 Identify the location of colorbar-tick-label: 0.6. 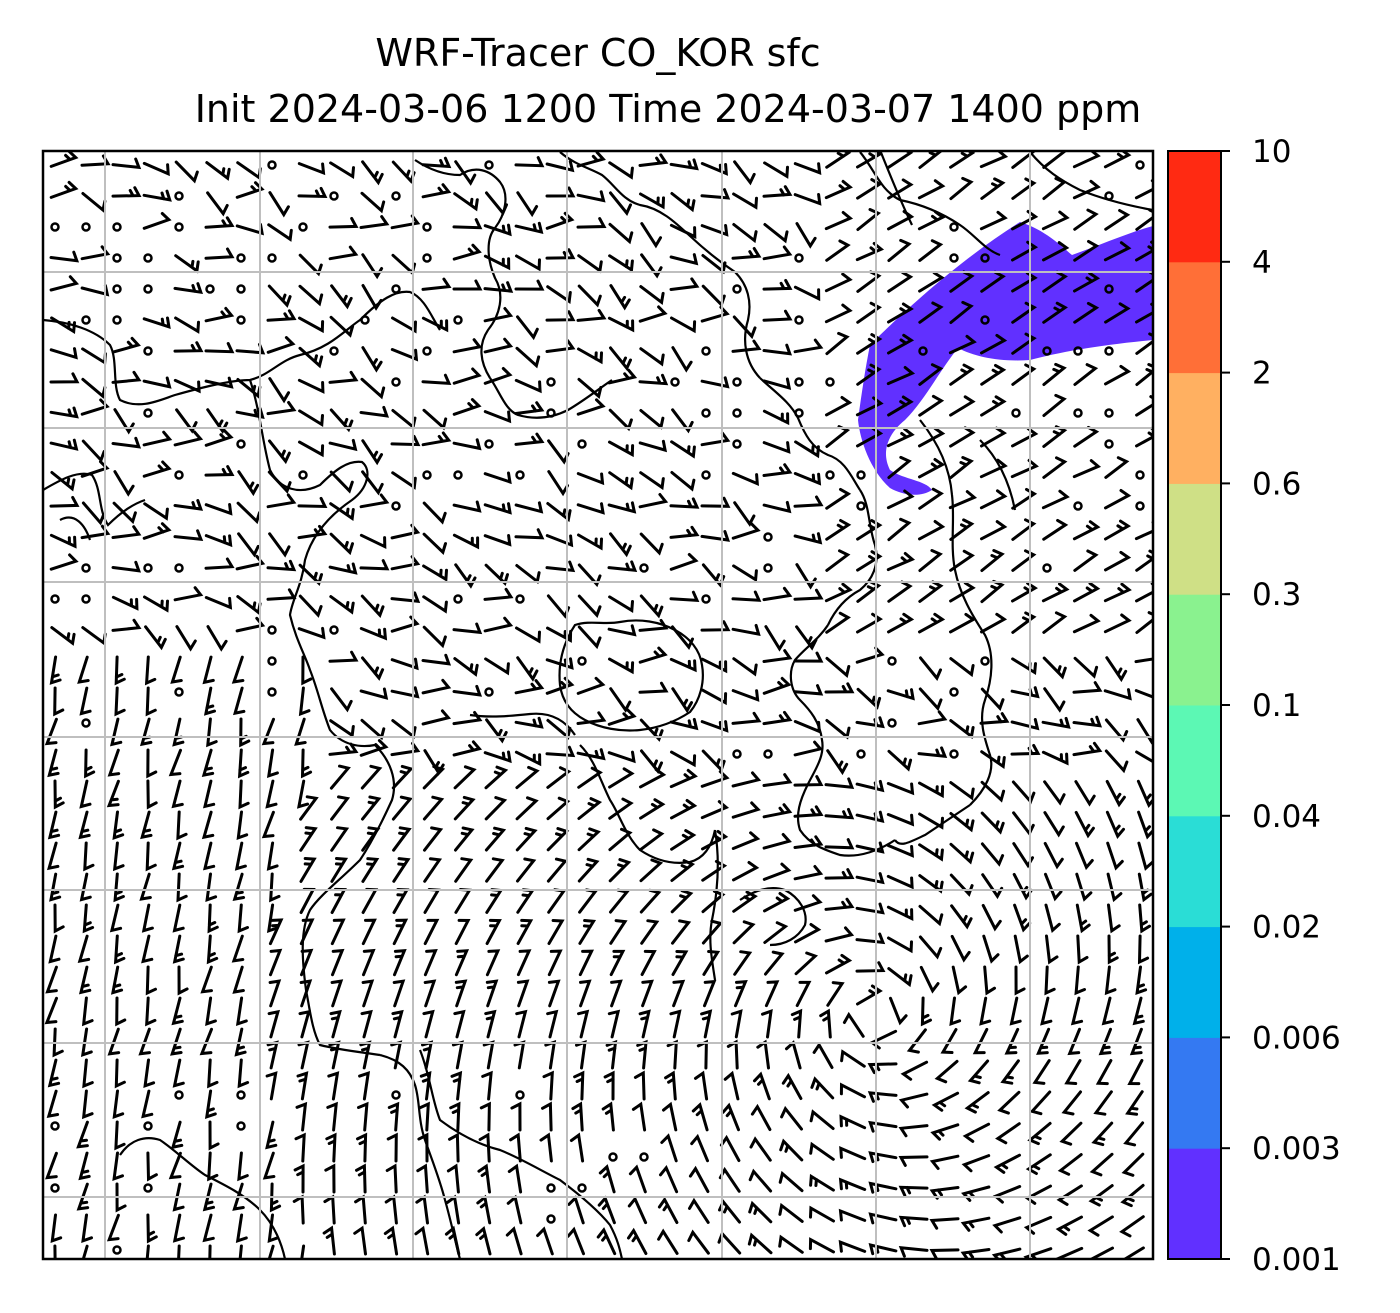
(1276, 484).